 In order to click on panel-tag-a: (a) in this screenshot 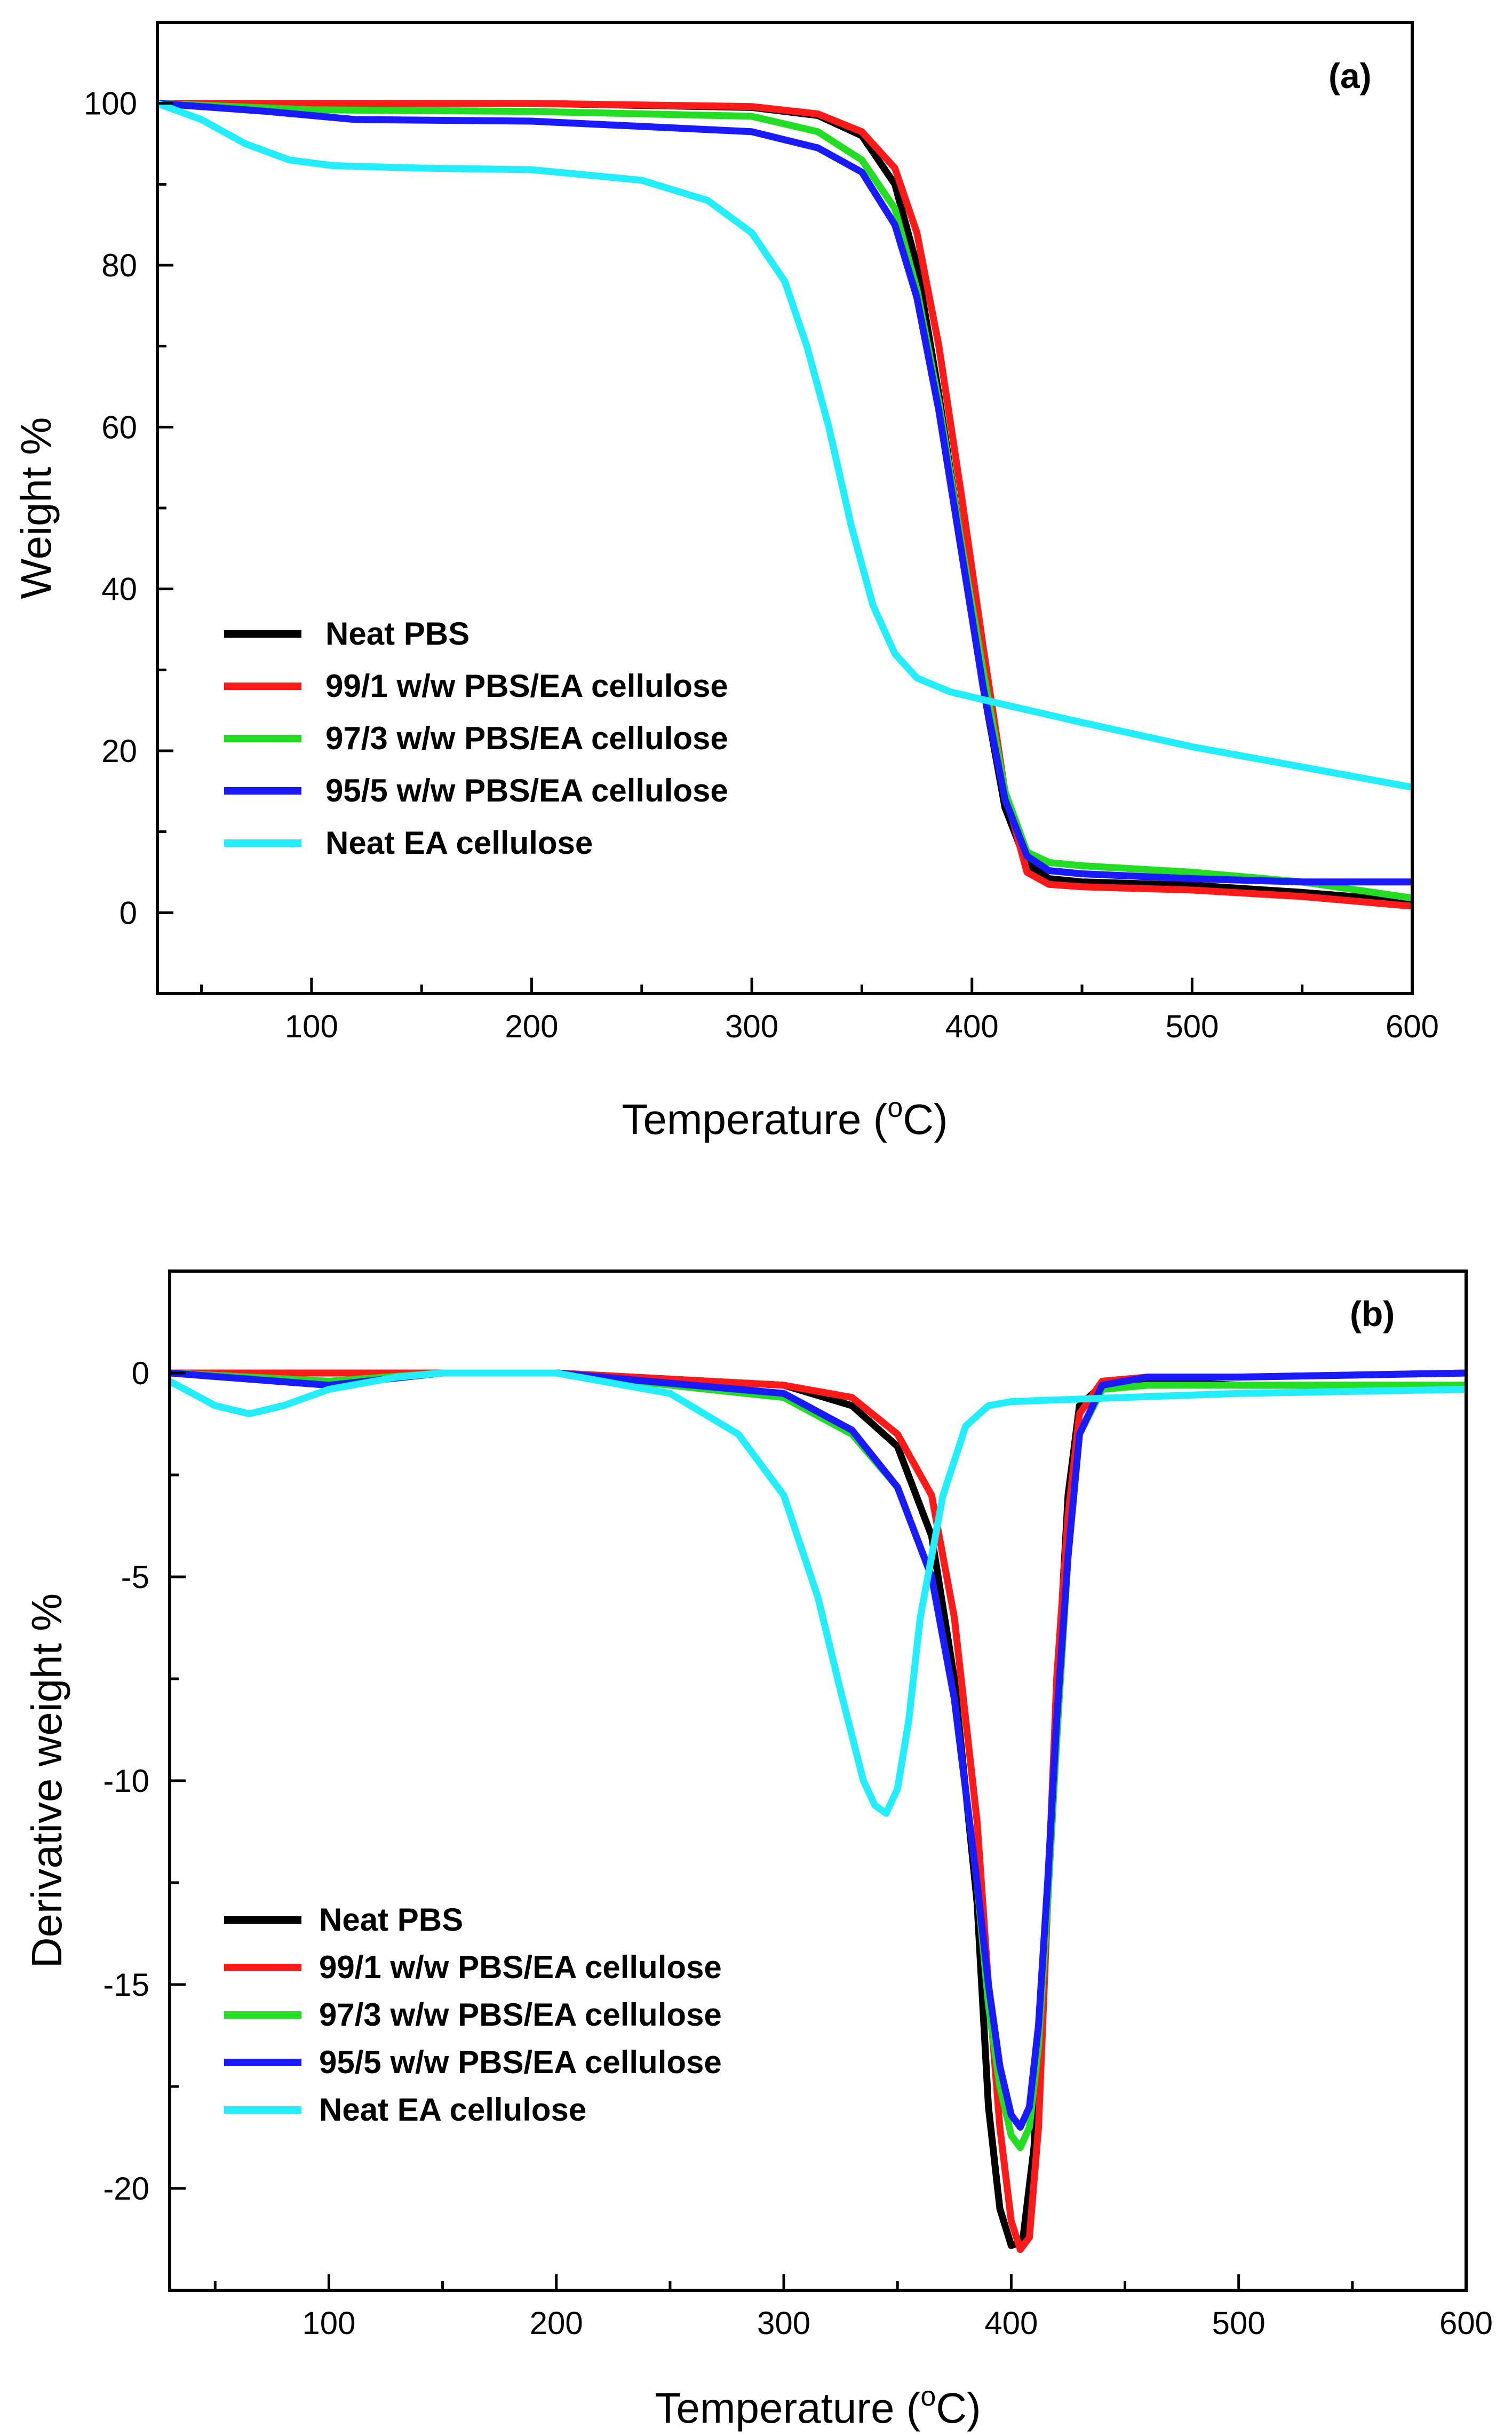, I will do `click(1350, 76)`.